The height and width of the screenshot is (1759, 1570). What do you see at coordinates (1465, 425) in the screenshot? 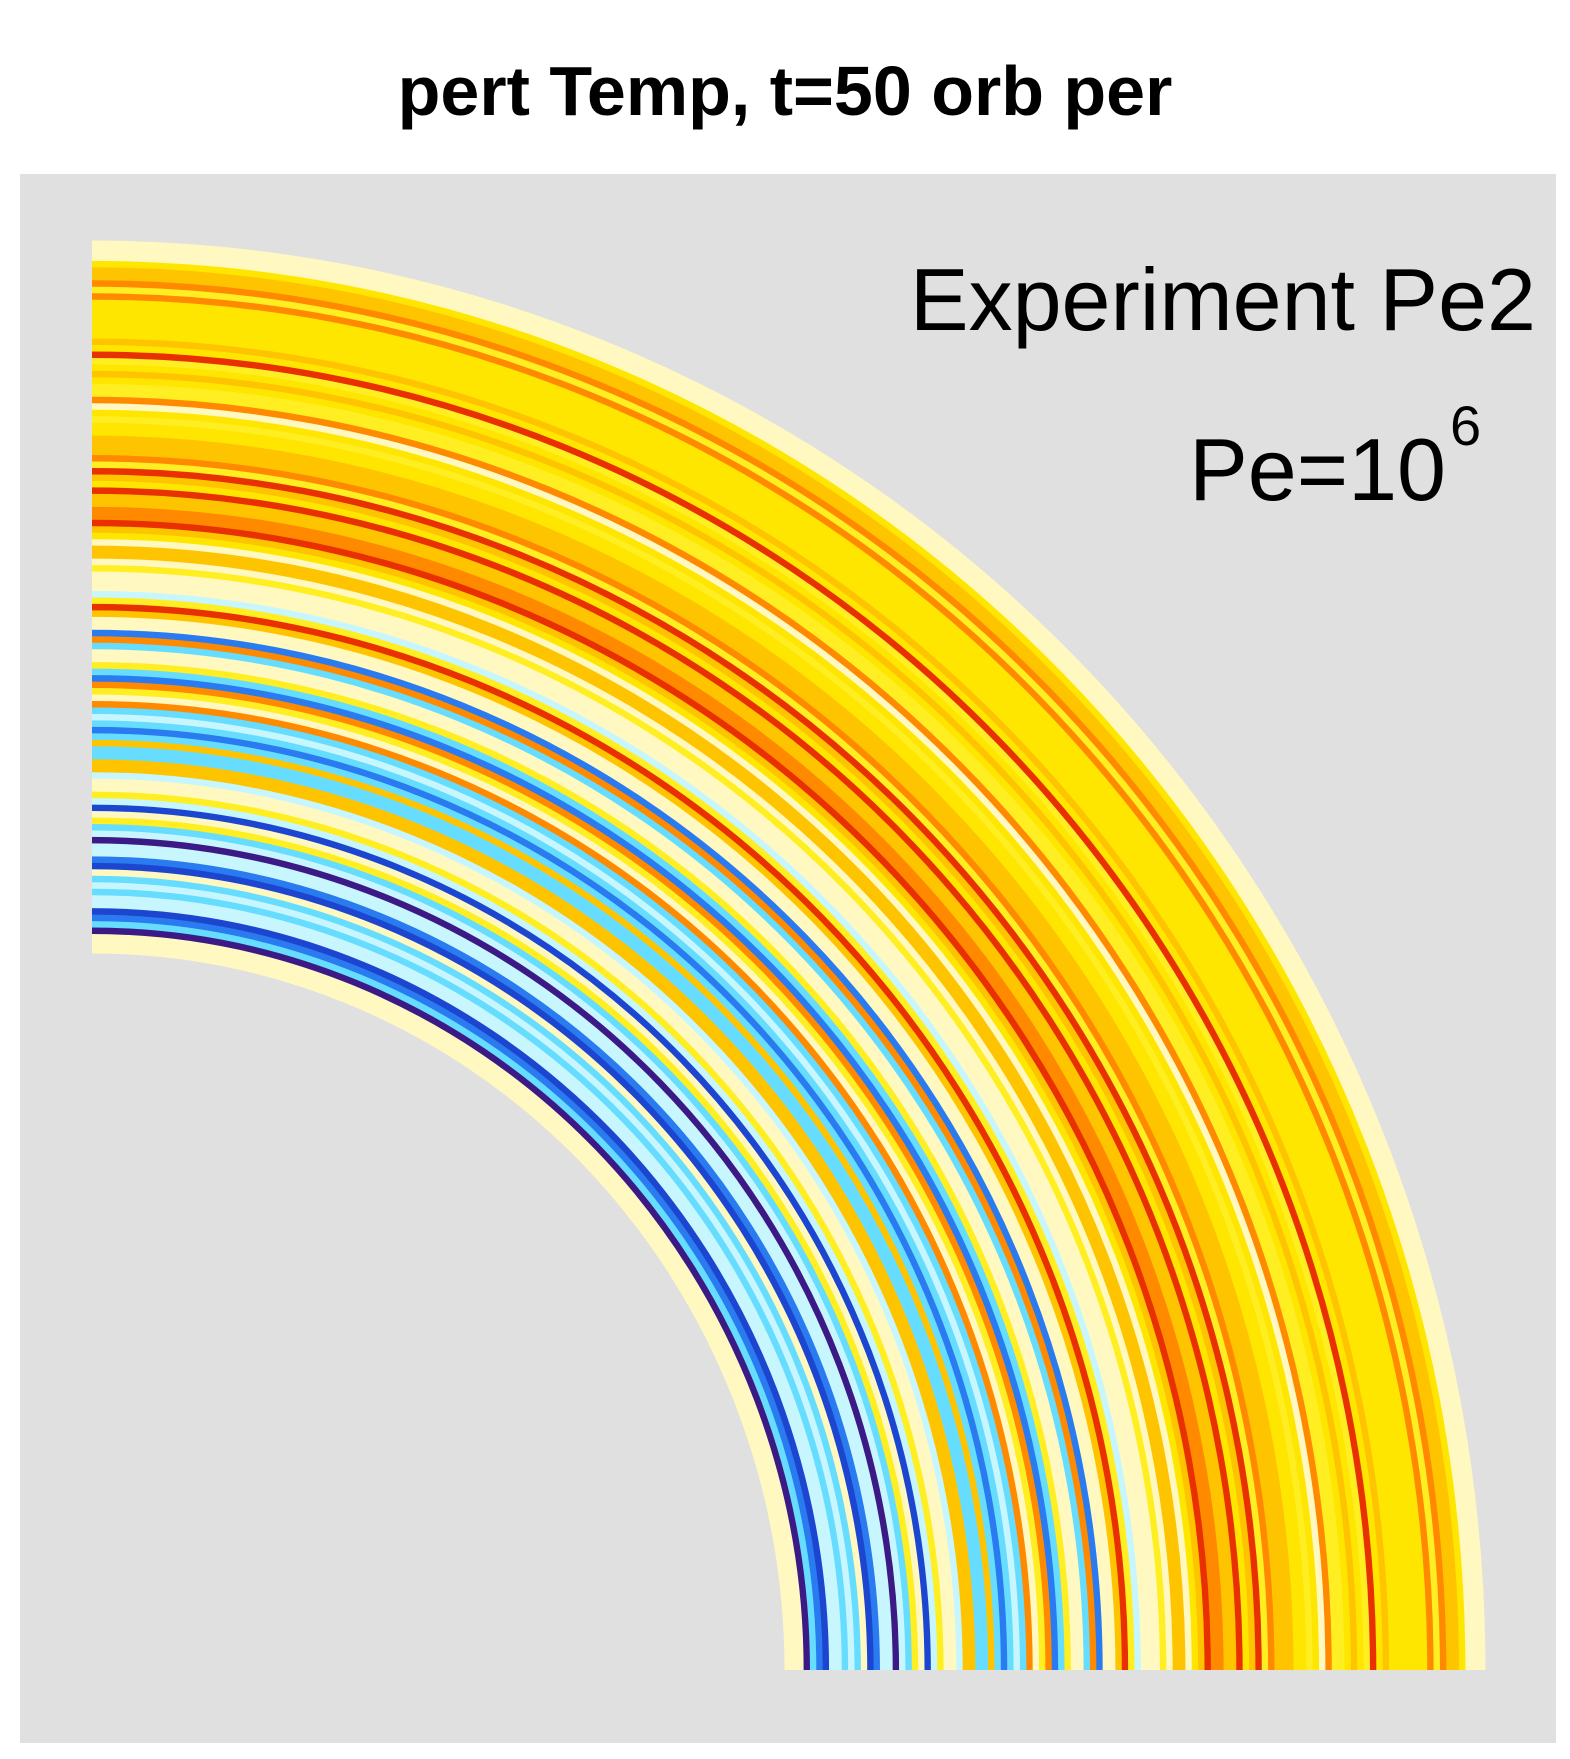
I see `annotation-exponent: 6` at bounding box center [1465, 425].